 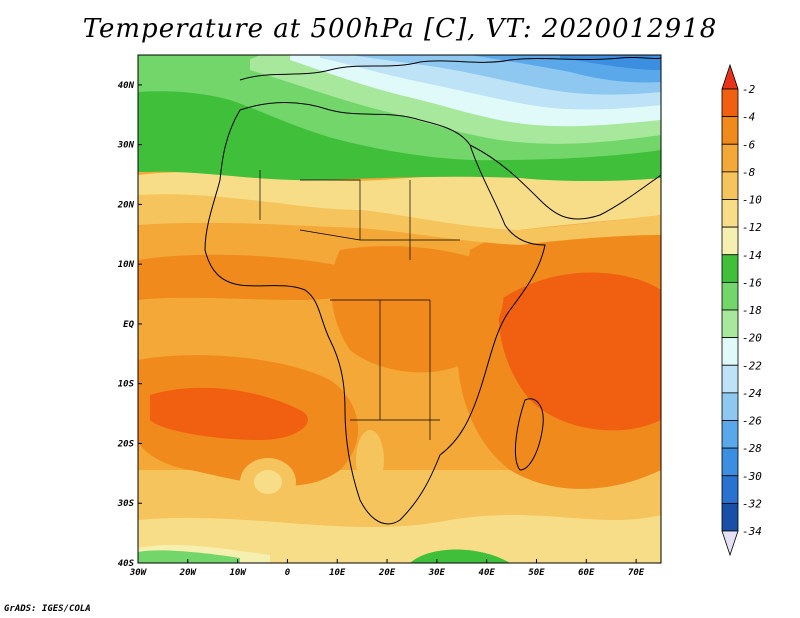 I want to click on credit-text: GrADS: IGES/COLA, so click(x=47, y=609).